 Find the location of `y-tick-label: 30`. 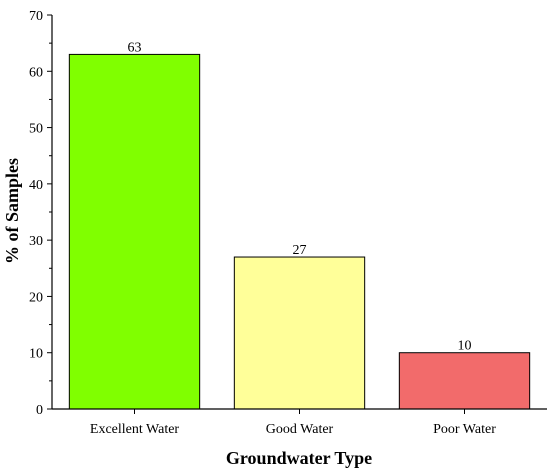

y-tick-label: 30 is located at coordinates (36, 241).